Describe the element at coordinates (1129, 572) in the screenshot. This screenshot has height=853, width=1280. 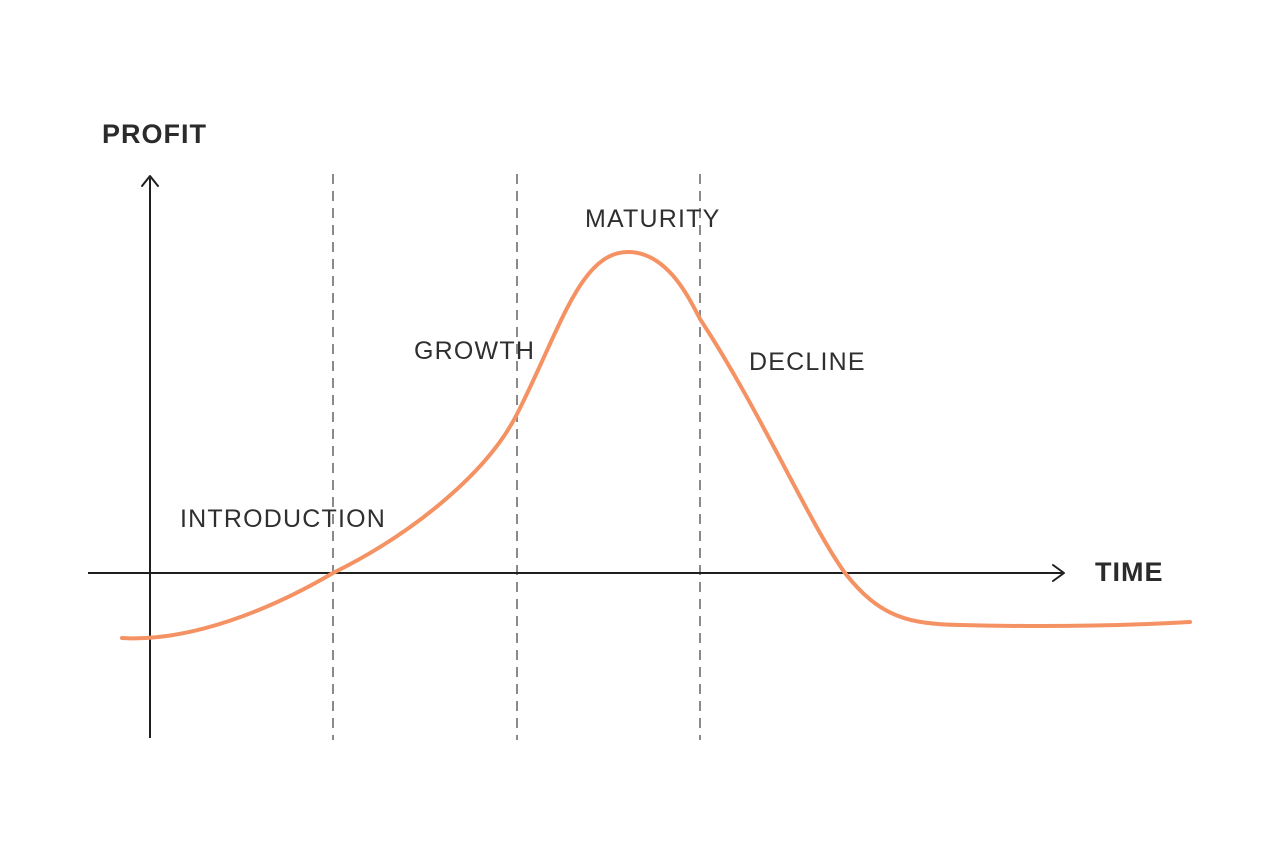
I see `x-axis-title: TIME` at that location.